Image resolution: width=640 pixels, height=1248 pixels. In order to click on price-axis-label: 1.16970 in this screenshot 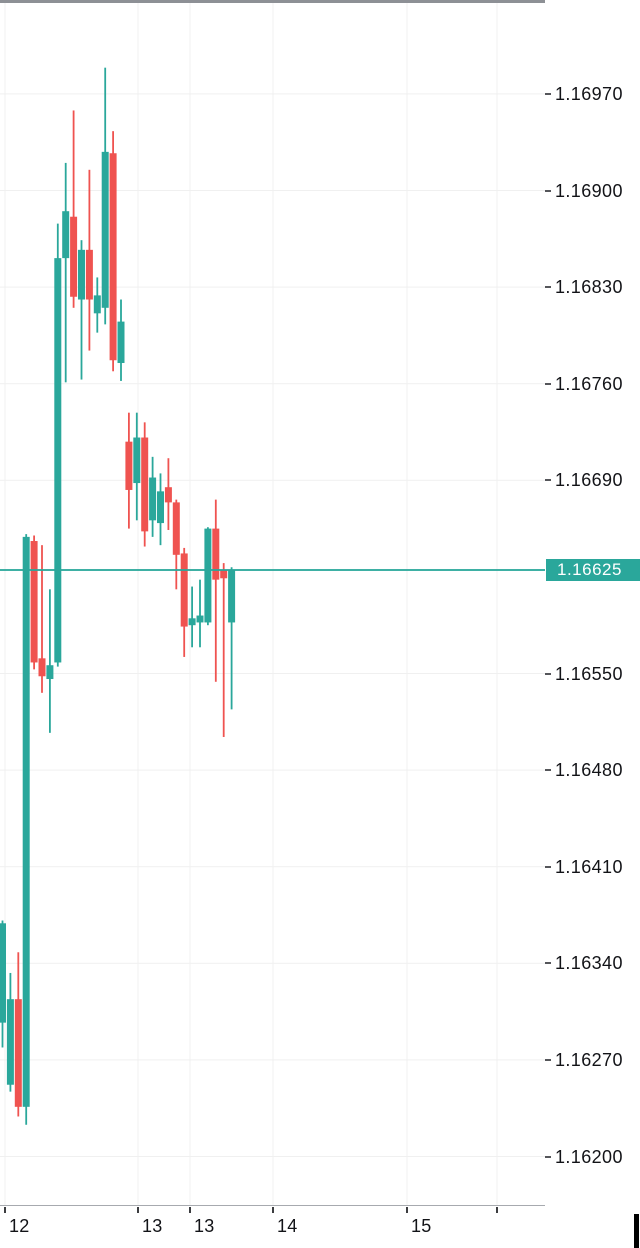, I will do `click(589, 93)`.